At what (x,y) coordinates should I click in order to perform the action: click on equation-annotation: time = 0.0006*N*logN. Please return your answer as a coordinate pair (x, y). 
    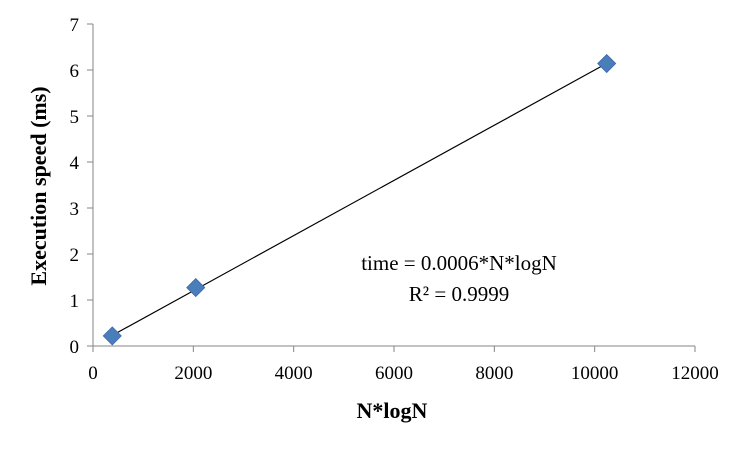
    Looking at the image, I should click on (459, 263).